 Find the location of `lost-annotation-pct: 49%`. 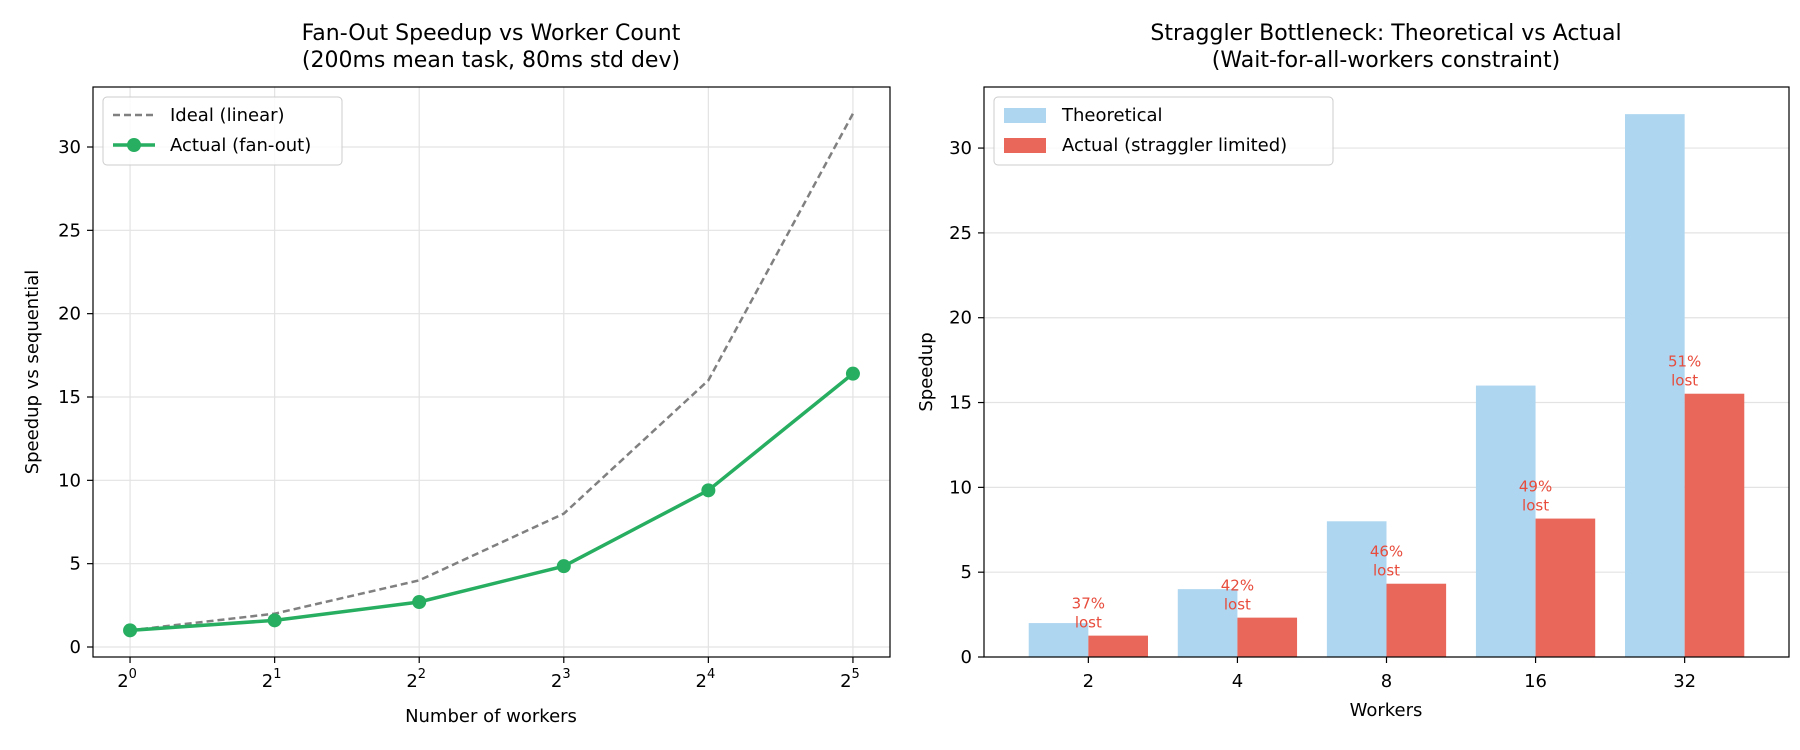

lost-annotation-pct: 49% is located at coordinates (1535, 487).